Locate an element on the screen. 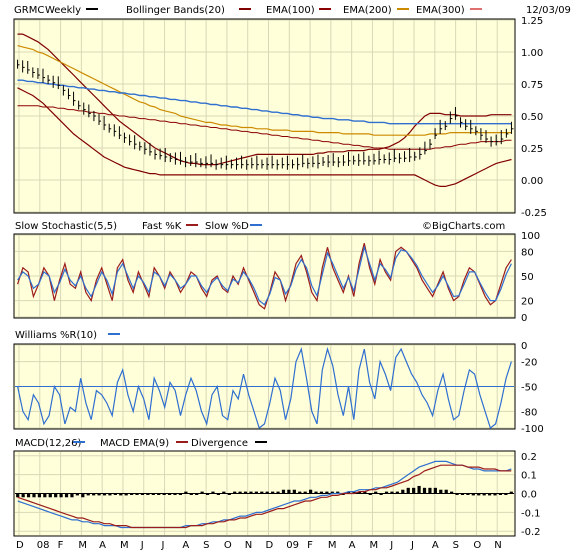 This screenshot has width=579, height=553. y-tick-label: 0.25 is located at coordinates (532, 149).